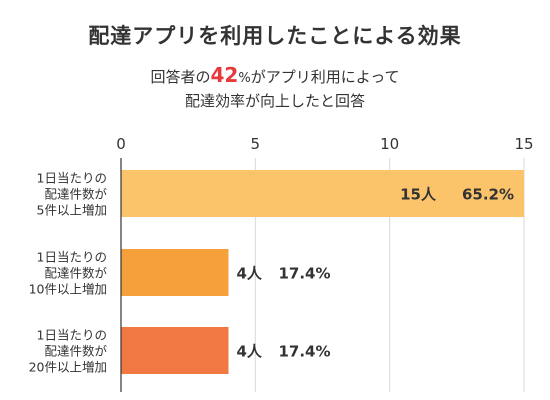 This screenshot has width=550, height=400. Describe the element at coordinates (72, 210) in the screenshot. I see `category-label: 5件以上増加` at that location.